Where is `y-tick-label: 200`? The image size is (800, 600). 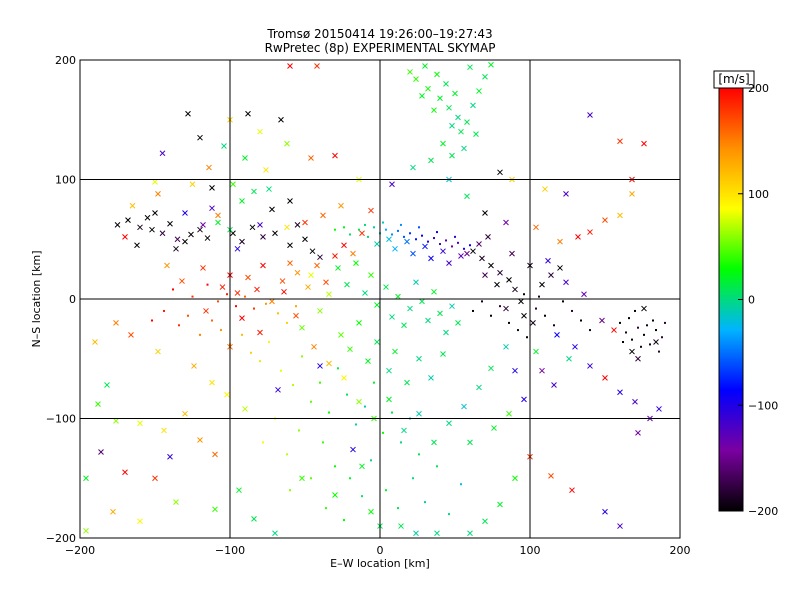 y-tick-label: 200 is located at coordinates (65, 60).